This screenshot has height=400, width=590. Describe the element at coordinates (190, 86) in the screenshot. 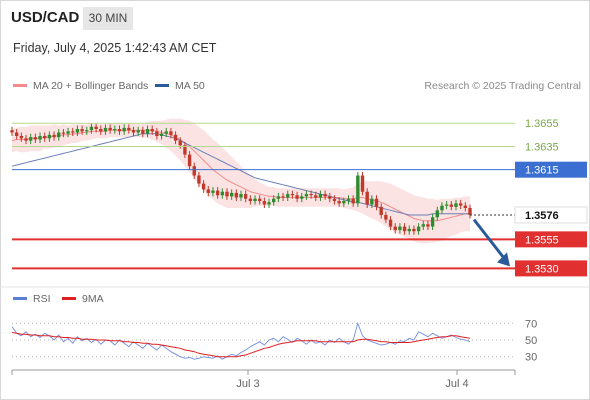

I see `legend-label-ma50: MA 50` at that location.